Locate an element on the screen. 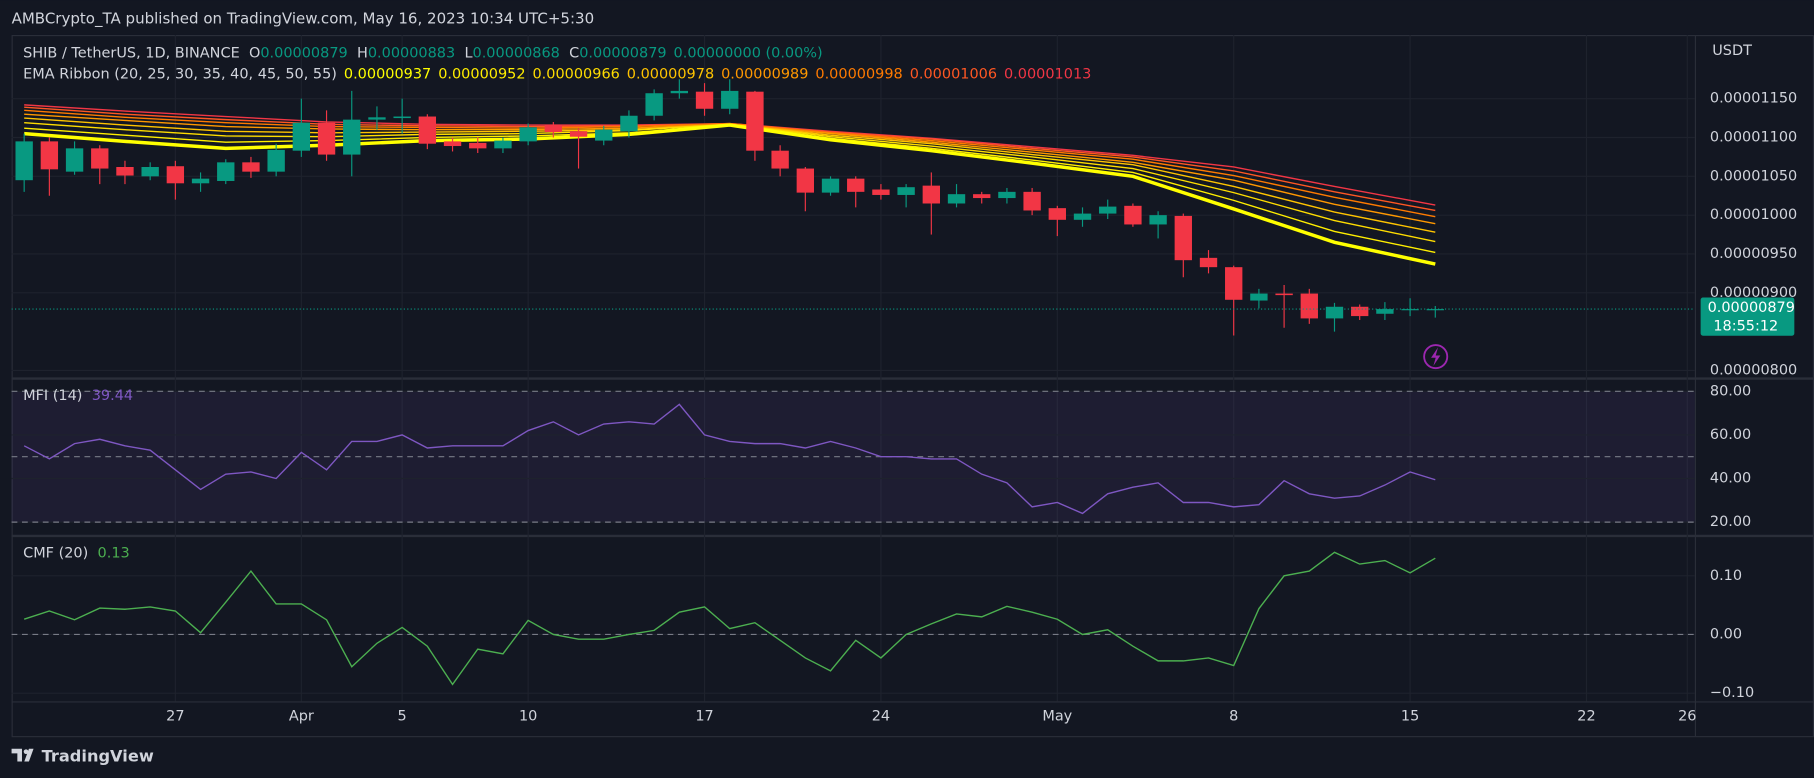  x-tick-label: Apr is located at coordinates (301, 716).